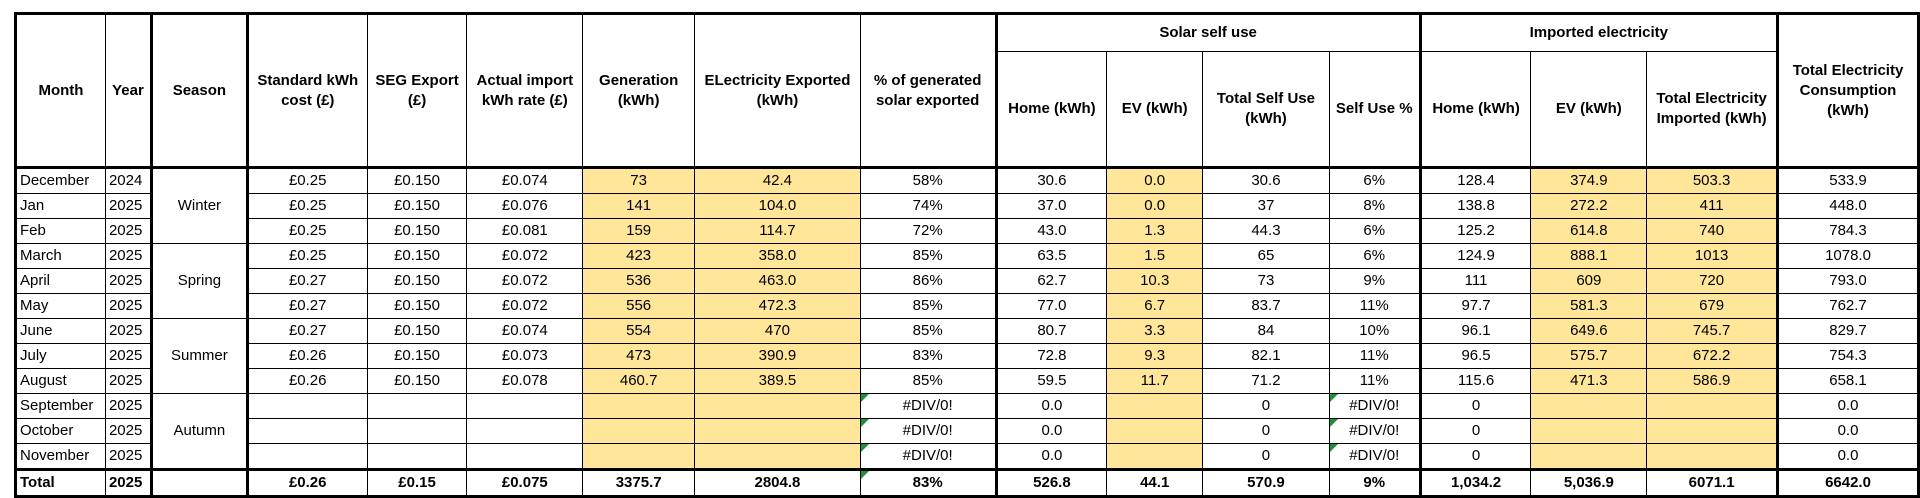 The image size is (1920, 498). What do you see at coordinates (1589, 180) in the screenshot?
I see `cell-import-ev: 374.9` at bounding box center [1589, 180].